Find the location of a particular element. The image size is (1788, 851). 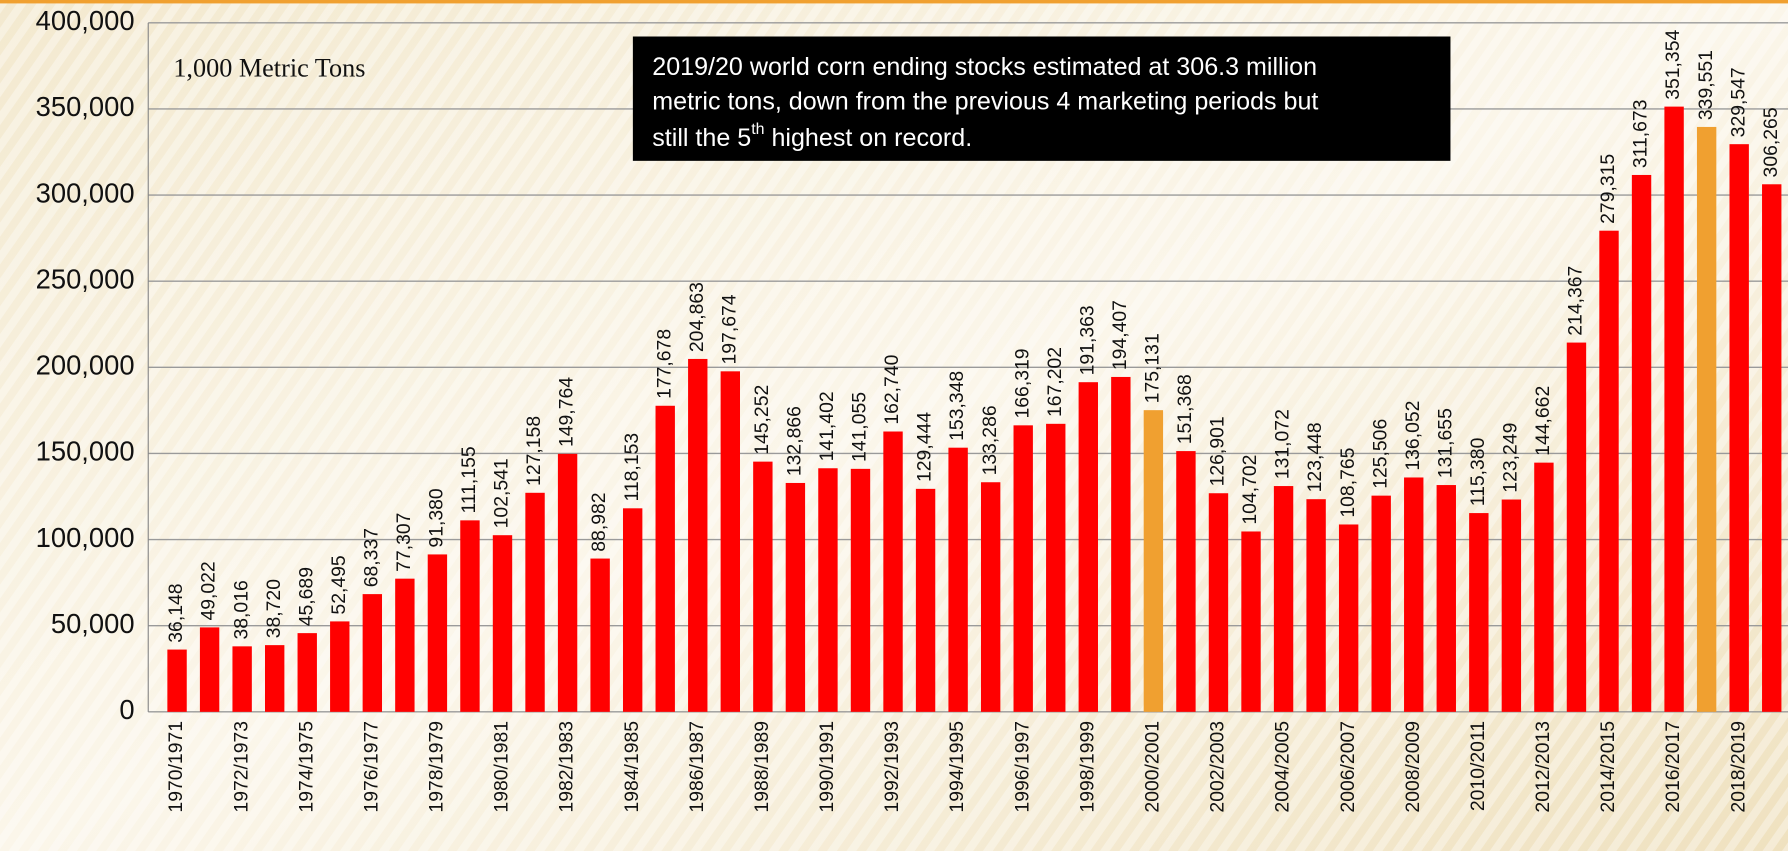

data-label: 197,674 is located at coordinates (729, 329).